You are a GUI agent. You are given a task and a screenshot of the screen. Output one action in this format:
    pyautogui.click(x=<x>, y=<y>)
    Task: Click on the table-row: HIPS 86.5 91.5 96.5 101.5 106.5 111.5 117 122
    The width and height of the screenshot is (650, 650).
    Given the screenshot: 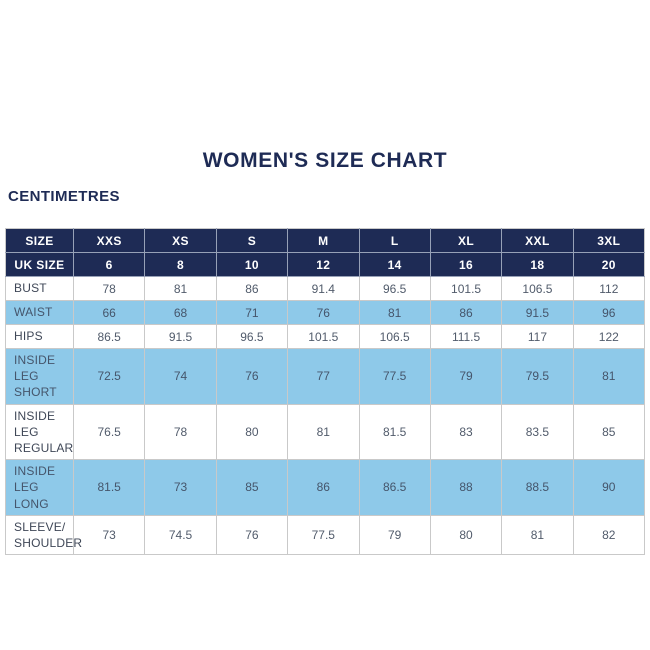 What is the action you would take?
    pyautogui.click(x=325, y=336)
    